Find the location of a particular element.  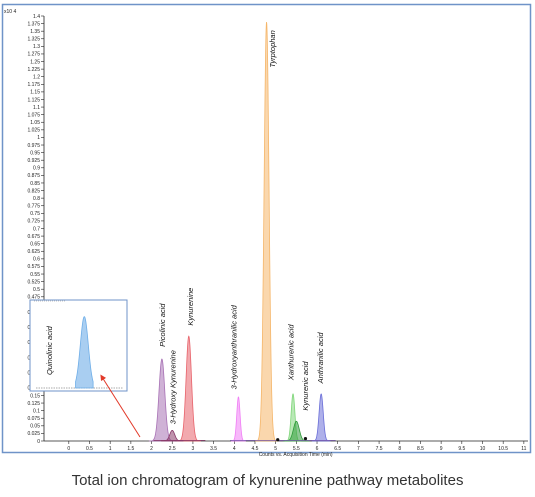

y-tick-label: 0.75 is located at coordinates (35, 214).